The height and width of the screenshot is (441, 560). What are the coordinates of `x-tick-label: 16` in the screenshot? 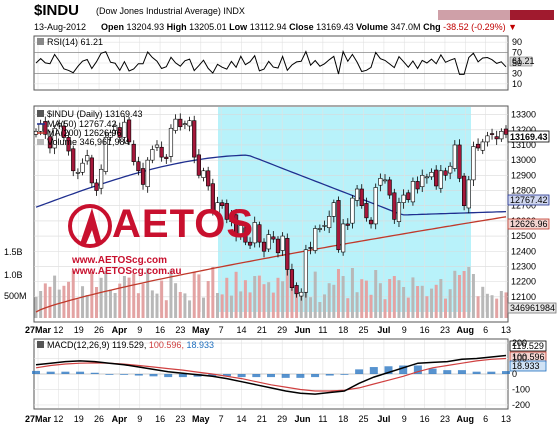 It's located at (425, 330).